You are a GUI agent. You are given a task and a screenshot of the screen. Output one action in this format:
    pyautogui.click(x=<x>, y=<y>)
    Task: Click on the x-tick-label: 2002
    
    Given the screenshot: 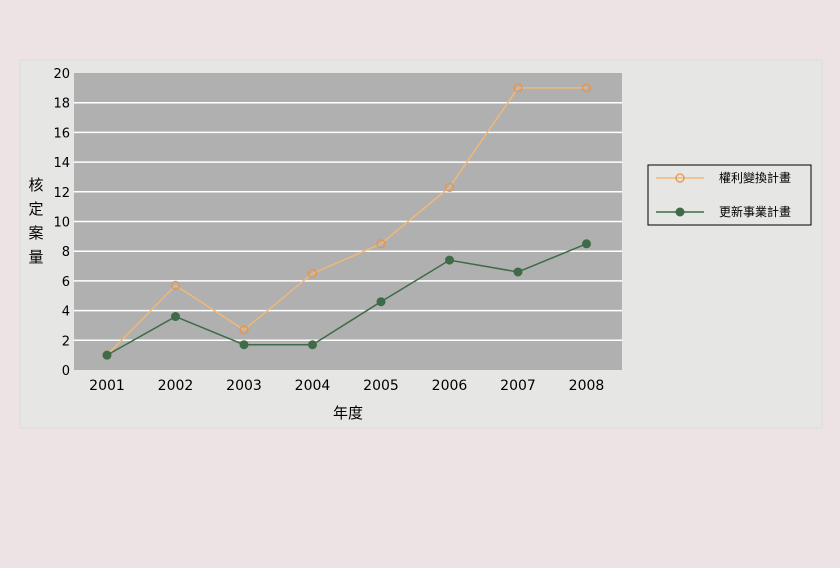 What is the action you would take?
    pyautogui.click(x=176, y=386)
    